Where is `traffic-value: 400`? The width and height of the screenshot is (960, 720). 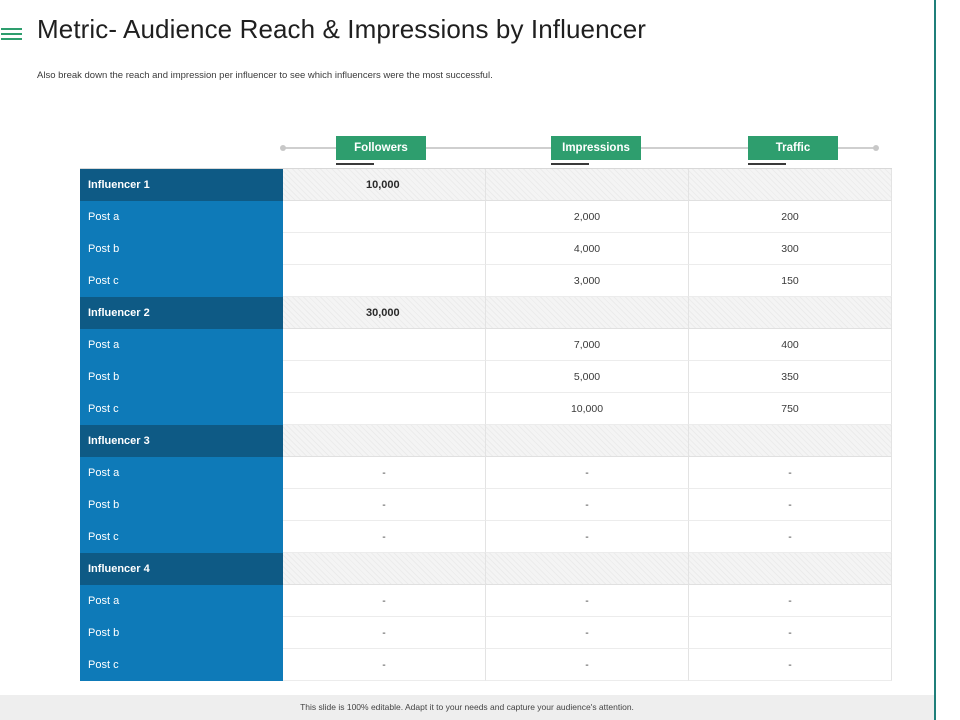 traffic-value: 400 is located at coordinates (790, 345).